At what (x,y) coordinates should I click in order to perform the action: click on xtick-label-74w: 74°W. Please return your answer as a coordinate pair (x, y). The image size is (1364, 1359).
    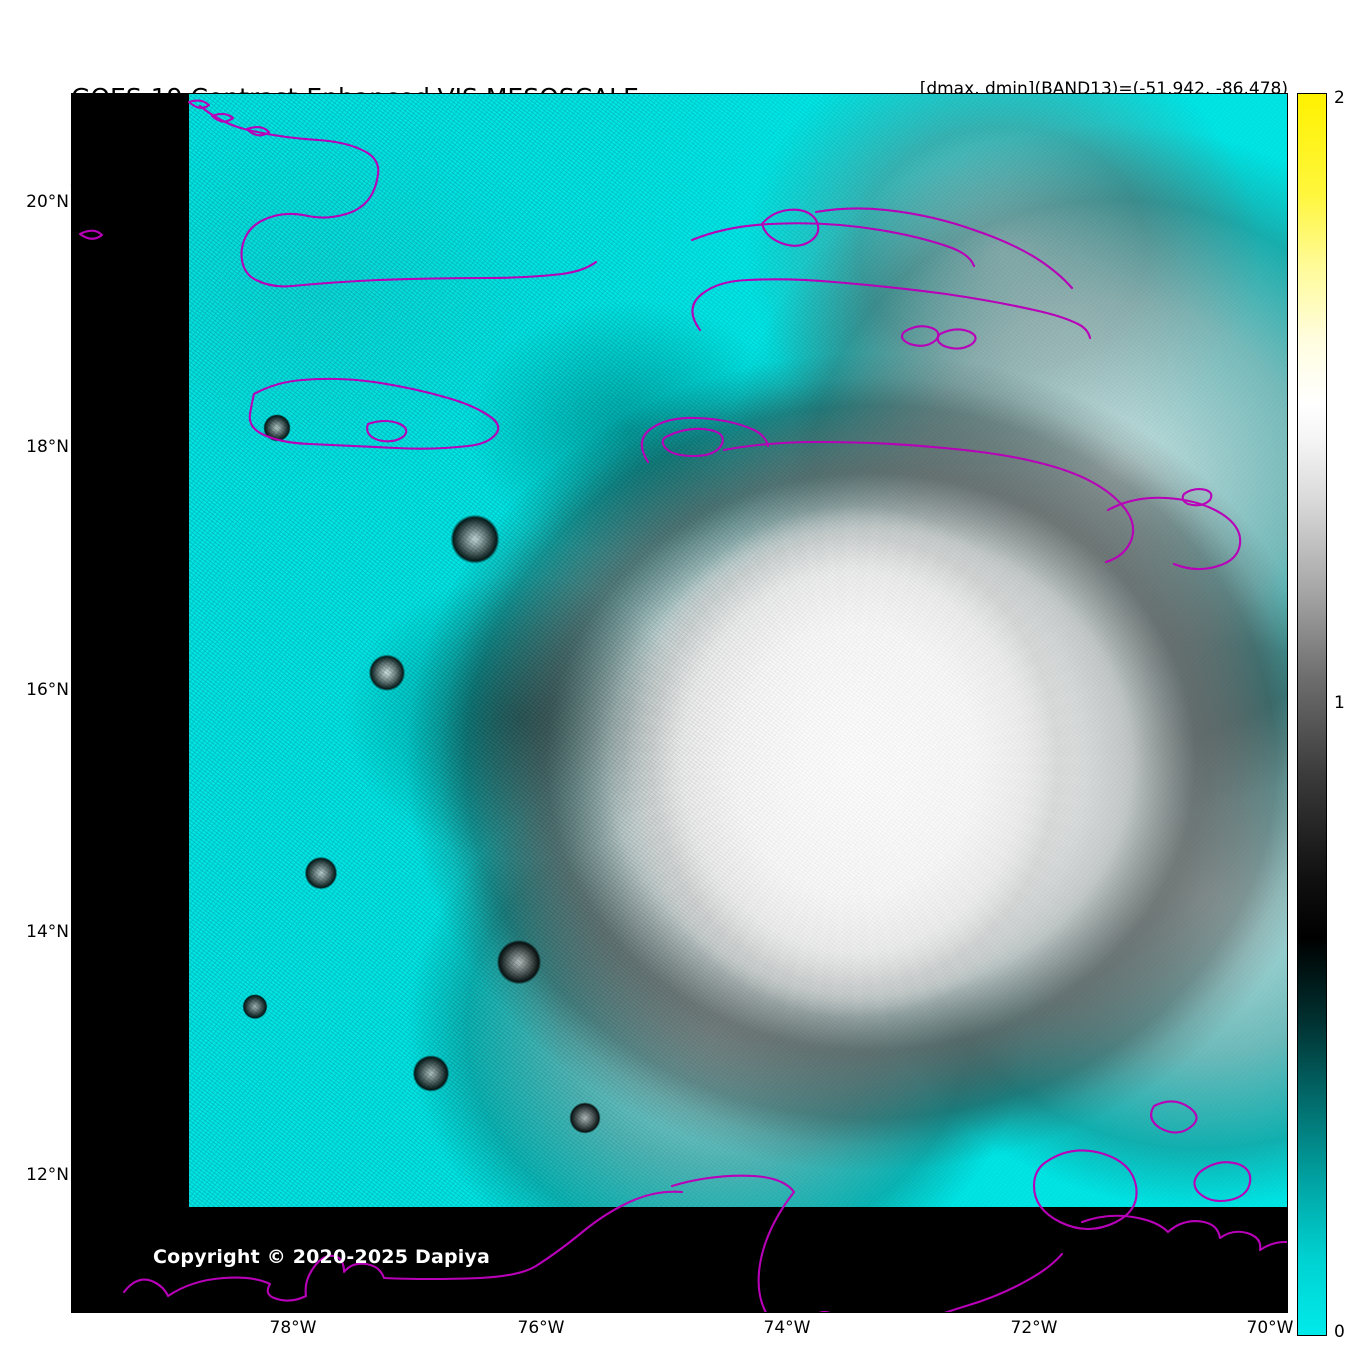
    Looking at the image, I should click on (787, 1328).